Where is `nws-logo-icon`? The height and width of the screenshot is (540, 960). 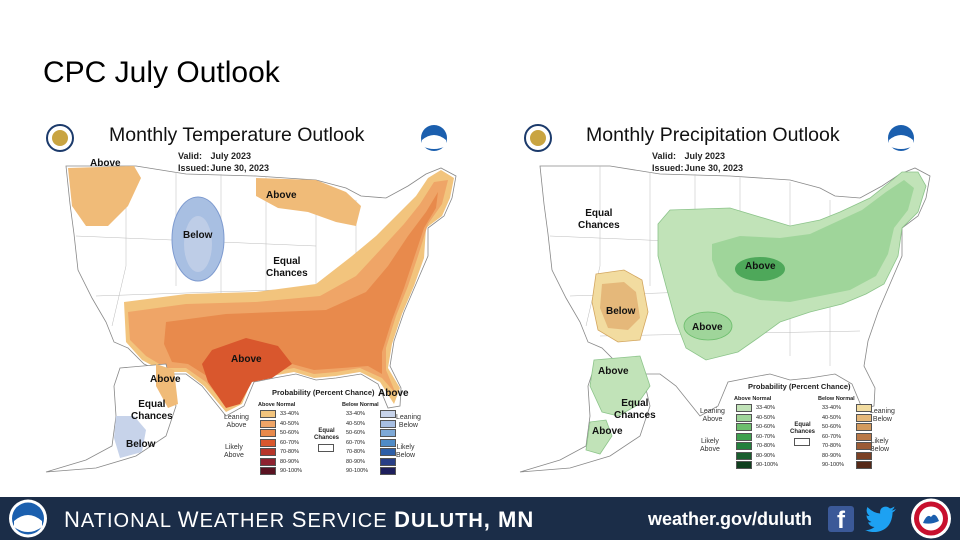 nws-logo-icon is located at coordinates (931, 518).